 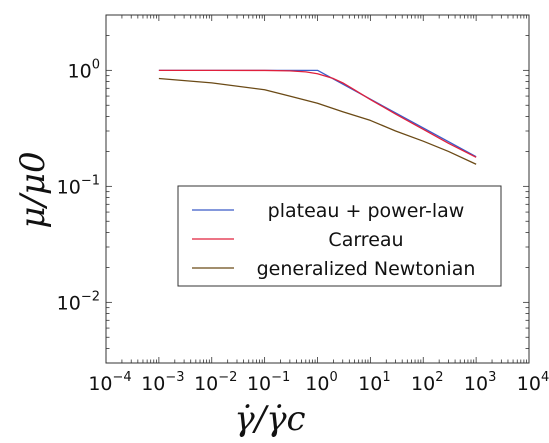 I want to click on x-tick-label: 10⁻³, so click(x=162, y=382).